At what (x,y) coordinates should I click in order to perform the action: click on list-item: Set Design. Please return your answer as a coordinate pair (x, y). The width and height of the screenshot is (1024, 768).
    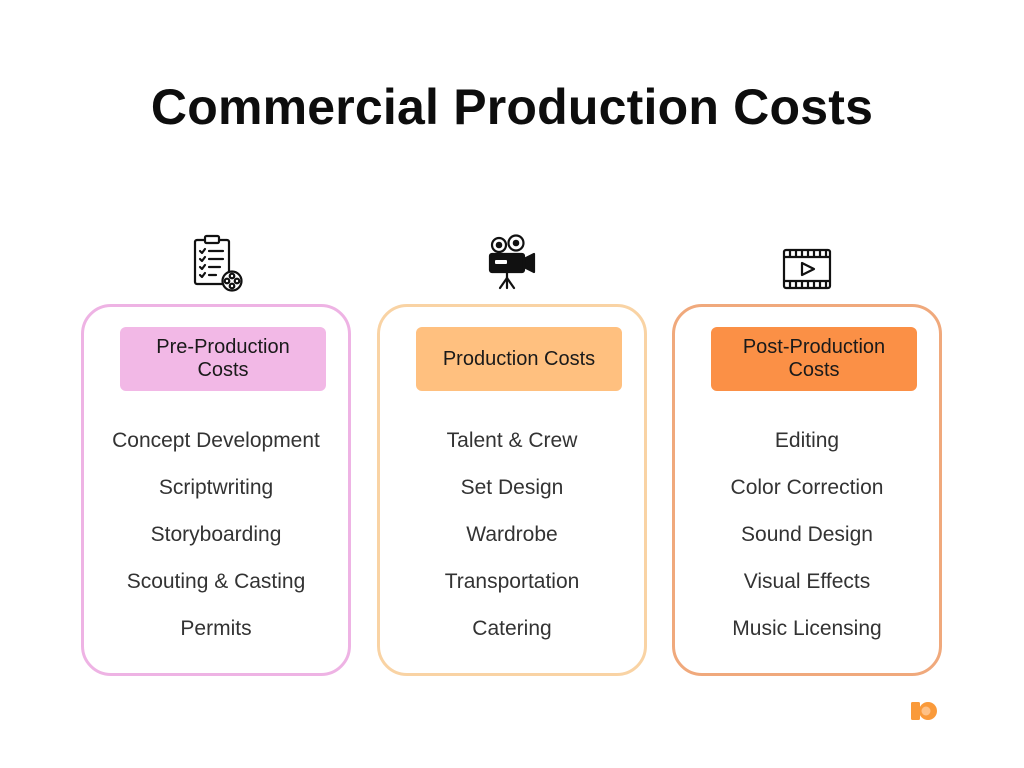
    Looking at the image, I should click on (512, 487).